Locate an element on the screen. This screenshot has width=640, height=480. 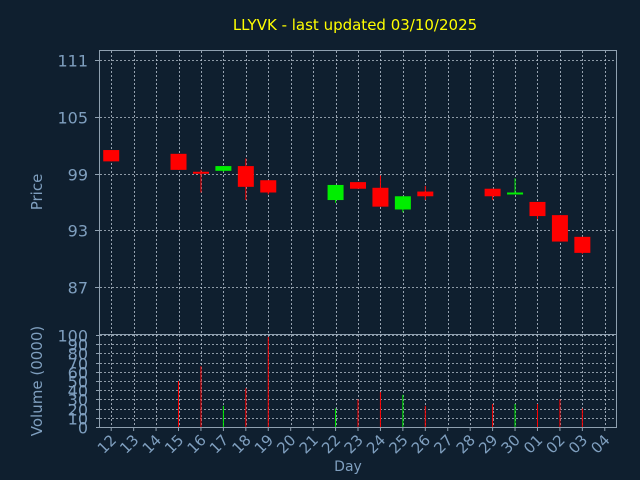
volume-tick-label: 60 is located at coordinates (78, 373).